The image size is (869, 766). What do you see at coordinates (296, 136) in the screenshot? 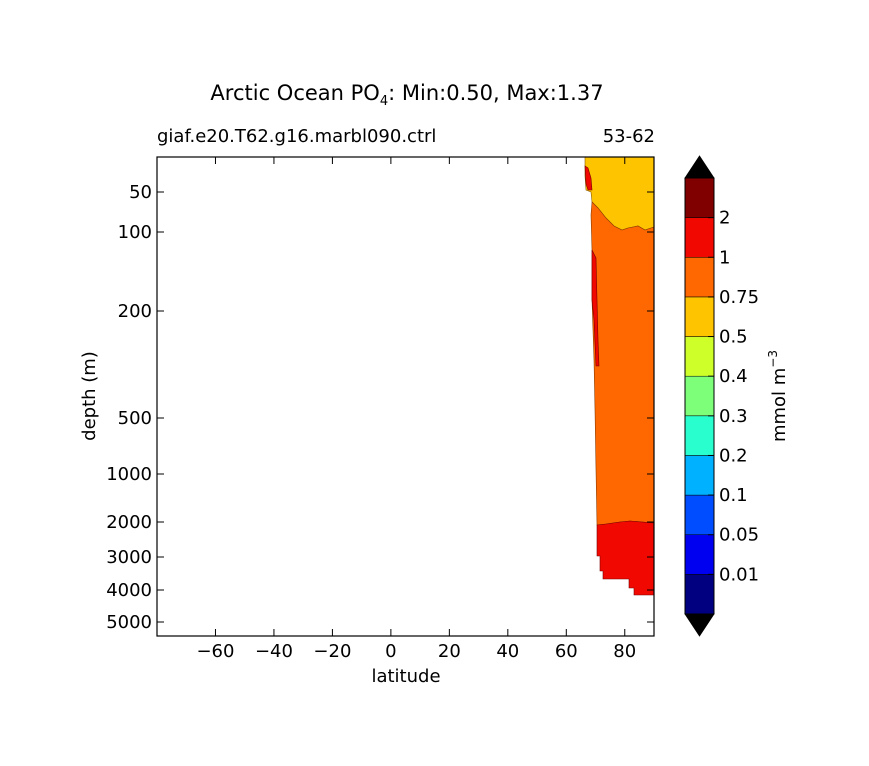
I see `run-name-label: giaf.e20.T62.g16.marbl090.ctrl` at bounding box center [296, 136].